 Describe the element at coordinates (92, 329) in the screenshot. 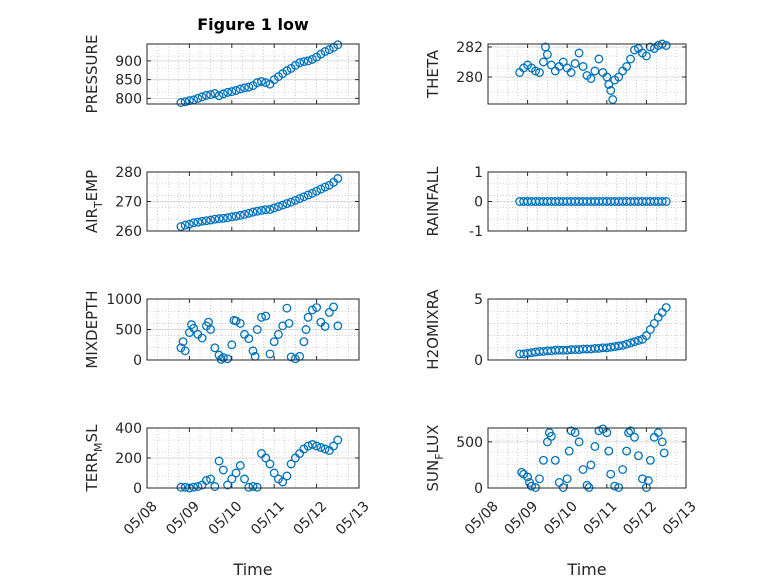

I see `y-axis-label: MIXDEPTH` at that location.